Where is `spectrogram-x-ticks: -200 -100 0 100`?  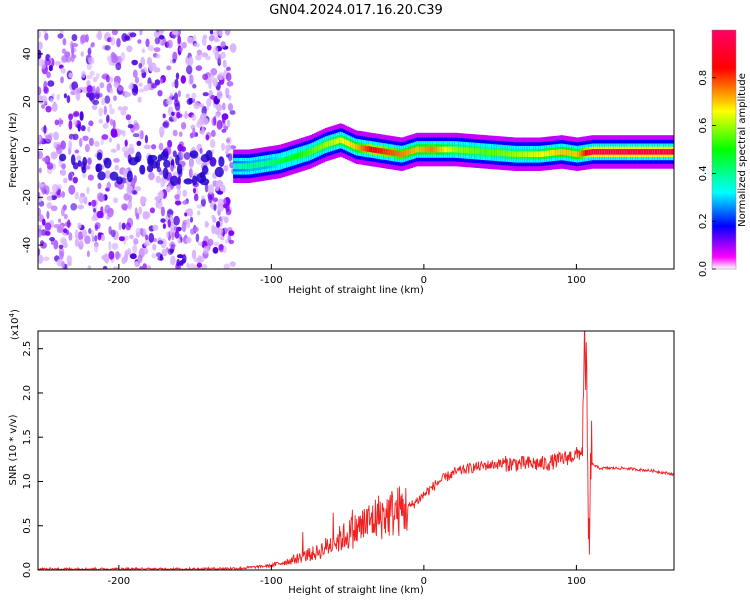
spectrogram-x-ticks: -200 -100 0 100 is located at coordinates (346, 275).